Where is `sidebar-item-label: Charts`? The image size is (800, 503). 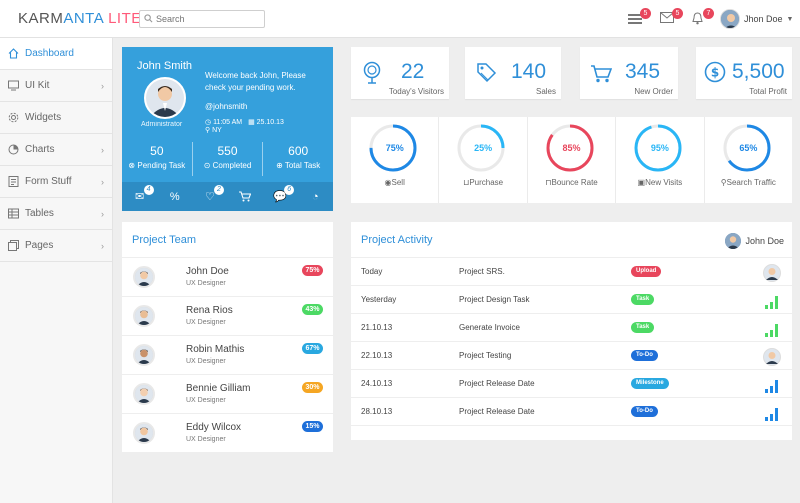
sidebar-item-label: Charts is located at coordinates (40, 149).